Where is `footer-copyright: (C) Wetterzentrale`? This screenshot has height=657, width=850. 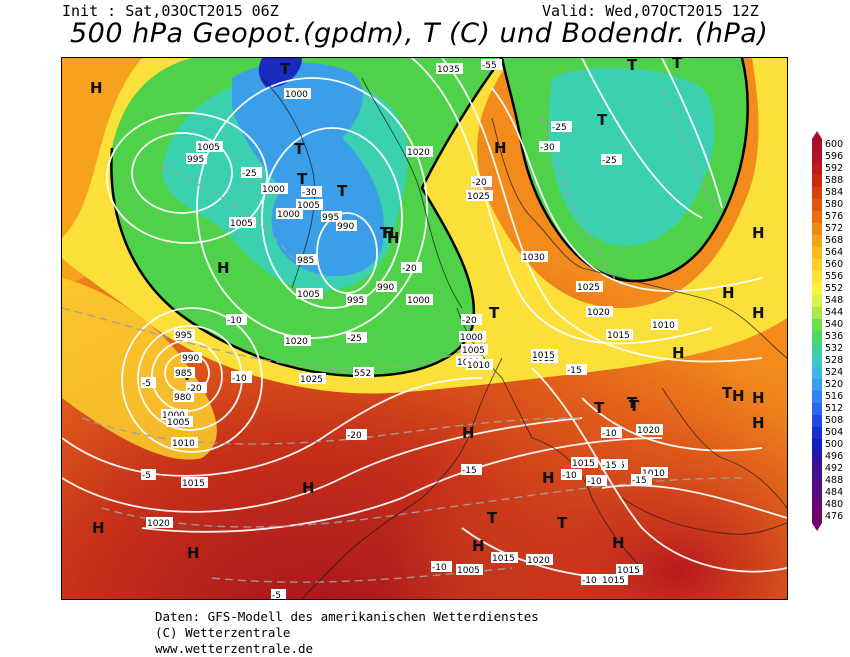
footer-copyright: (C) Wetterzentrale is located at coordinates (223, 632).